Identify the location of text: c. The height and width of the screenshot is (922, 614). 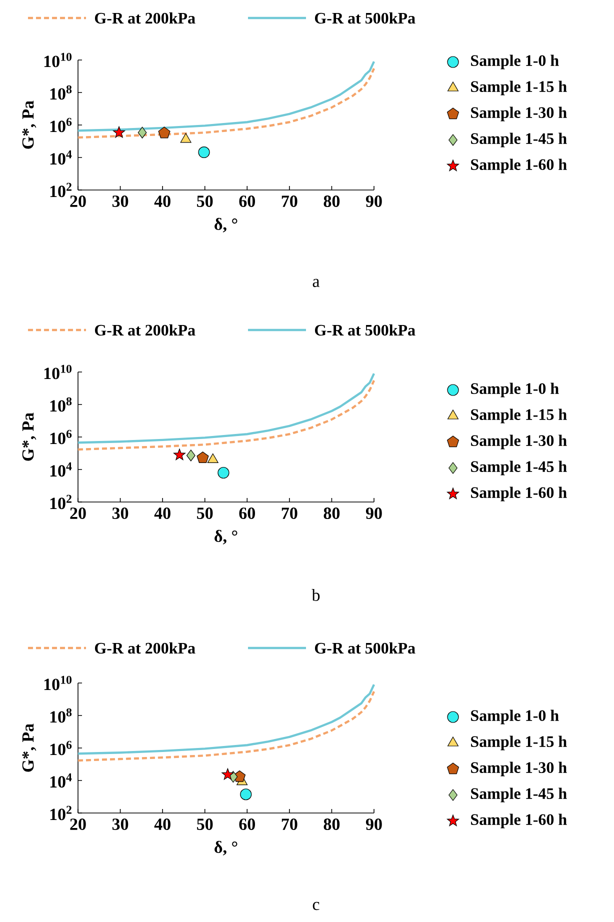
(316, 906).